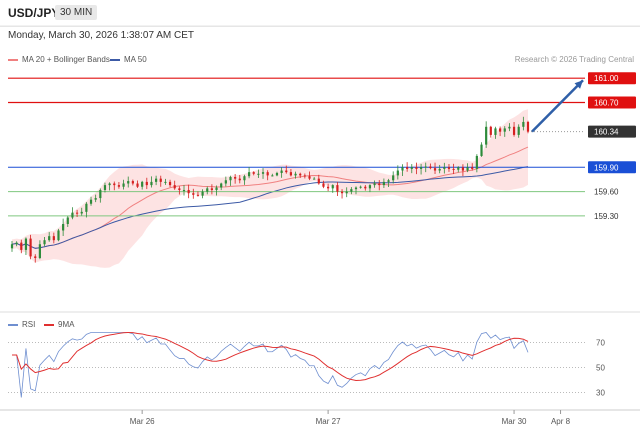 Image resolution: width=640 pixels, height=433 pixels. Describe the element at coordinates (600, 368) in the screenshot. I see `rsi-tick-label-50: 50` at that location.